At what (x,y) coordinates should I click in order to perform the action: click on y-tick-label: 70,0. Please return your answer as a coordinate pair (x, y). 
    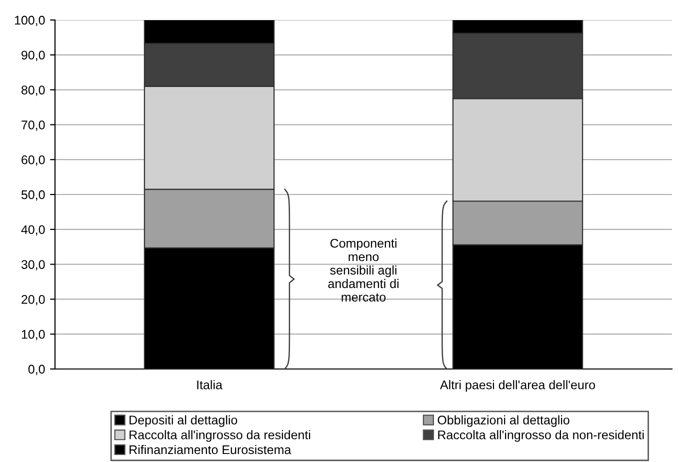
    Looking at the image, I should click on (33, 125).